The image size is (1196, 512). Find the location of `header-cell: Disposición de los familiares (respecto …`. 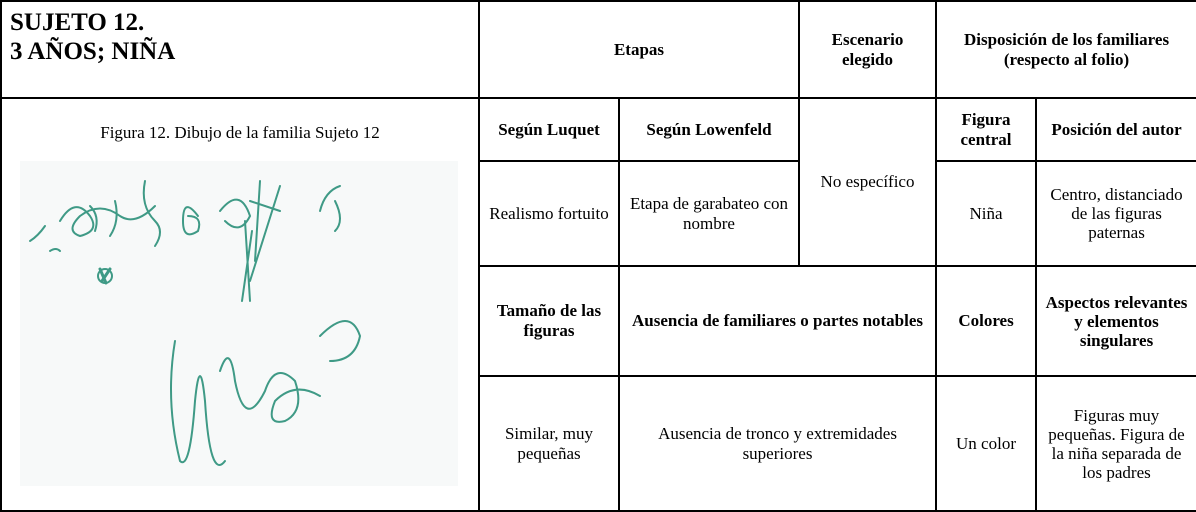

header-cell: Disposición de los familiares (respecto … is located at coordinates (1065, 49).